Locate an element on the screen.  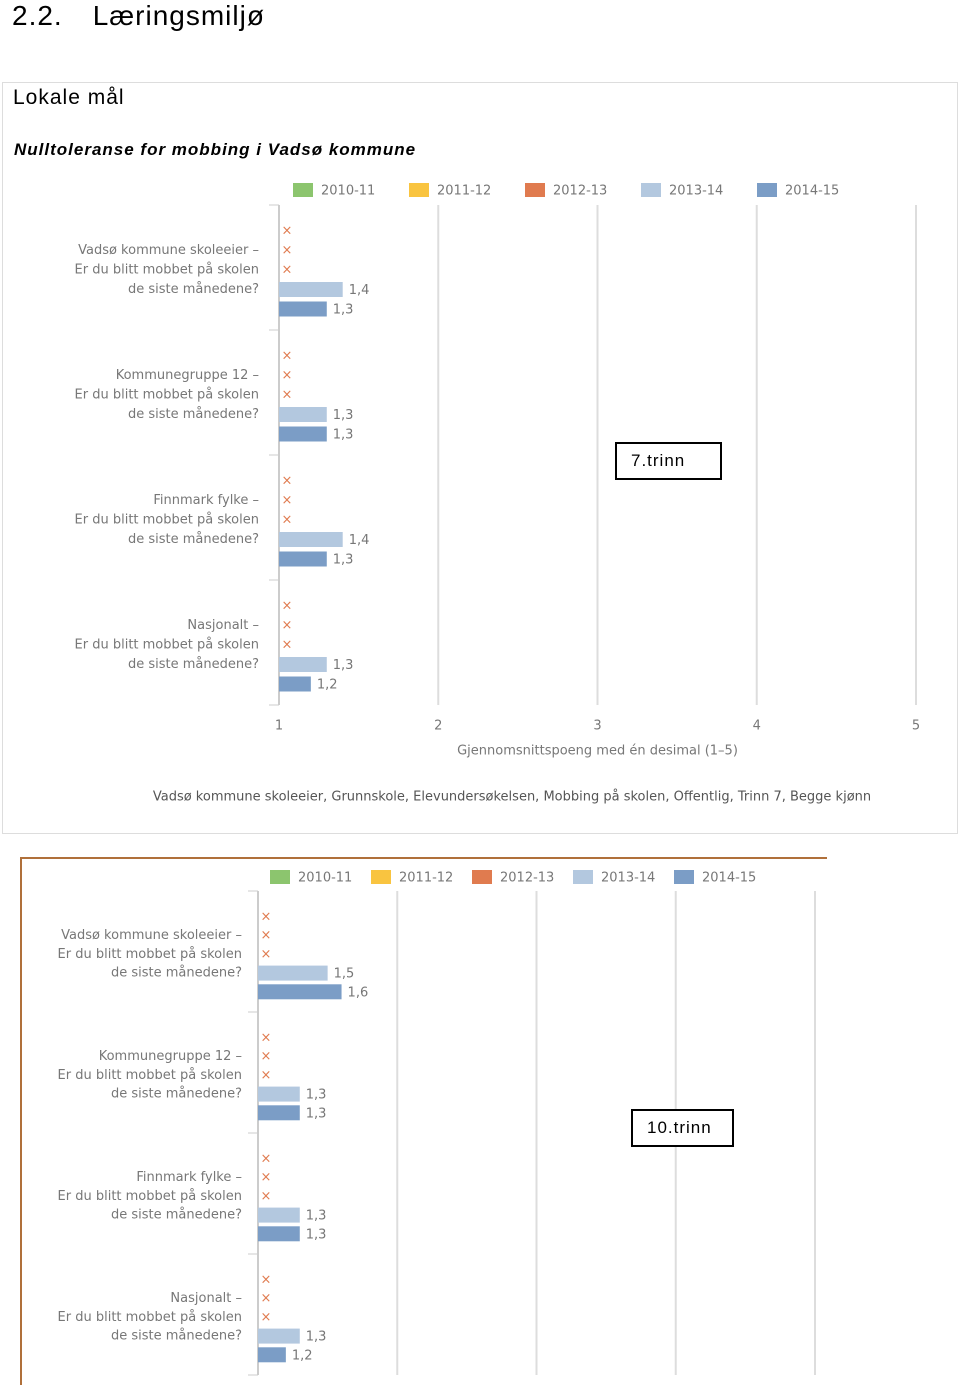
x-tick-label: 4 is located at coordinates (757, 726).